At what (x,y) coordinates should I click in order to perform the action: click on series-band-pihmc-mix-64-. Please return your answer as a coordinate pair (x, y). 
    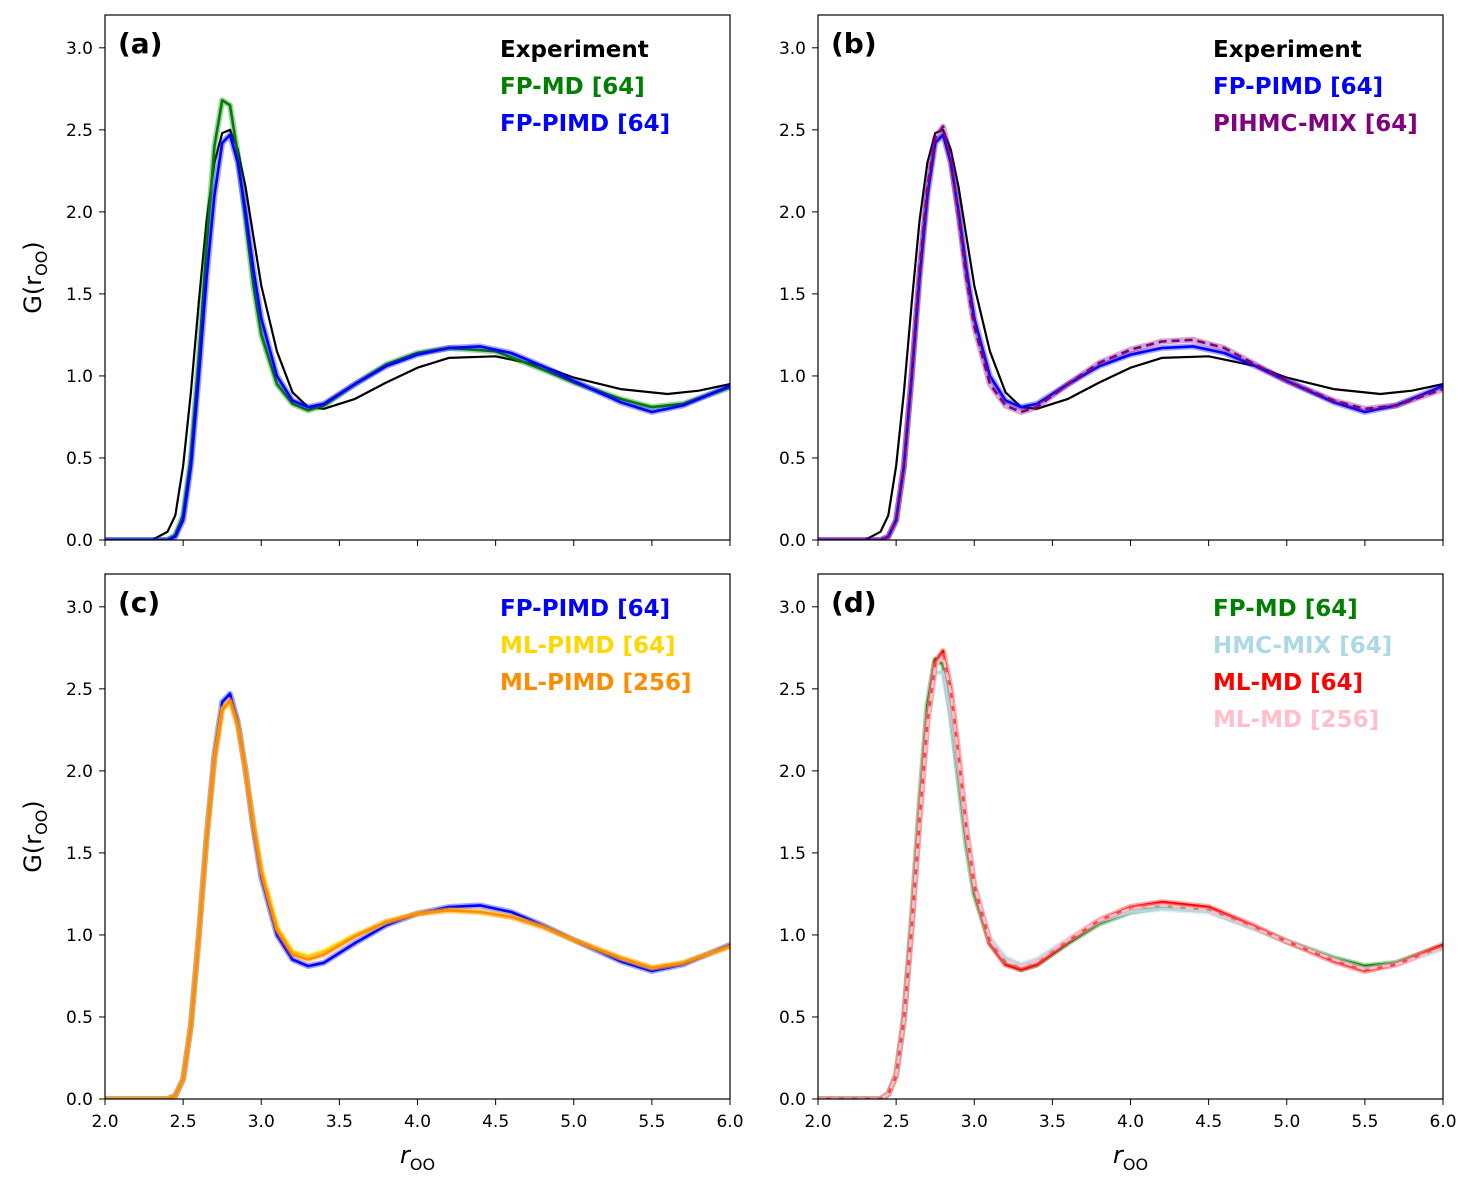
    Looking at the image, I should click on (1130, 331).